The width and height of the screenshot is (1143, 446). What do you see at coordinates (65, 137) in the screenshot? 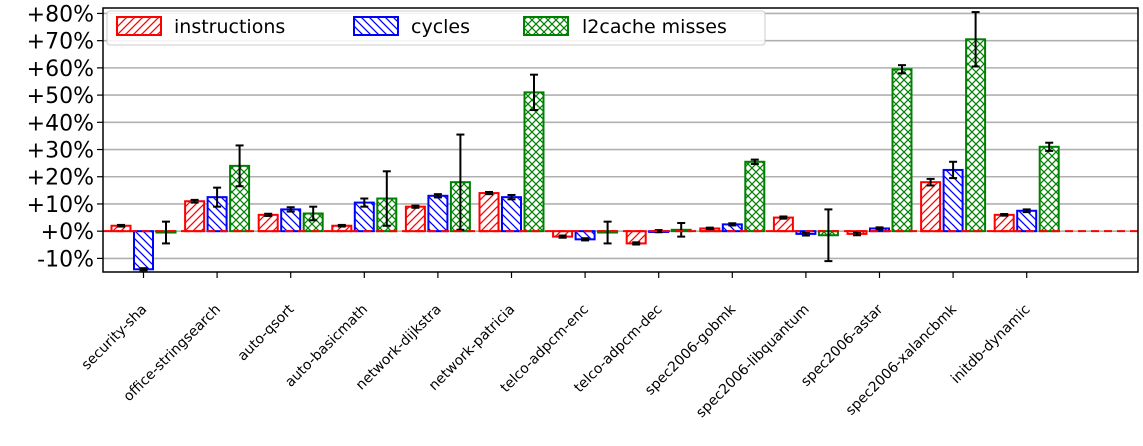
I see `y-axis: -10%+0%+10%+20%+30% +40%+50%+60%+70% +80%` at bounding box center [65, 137].